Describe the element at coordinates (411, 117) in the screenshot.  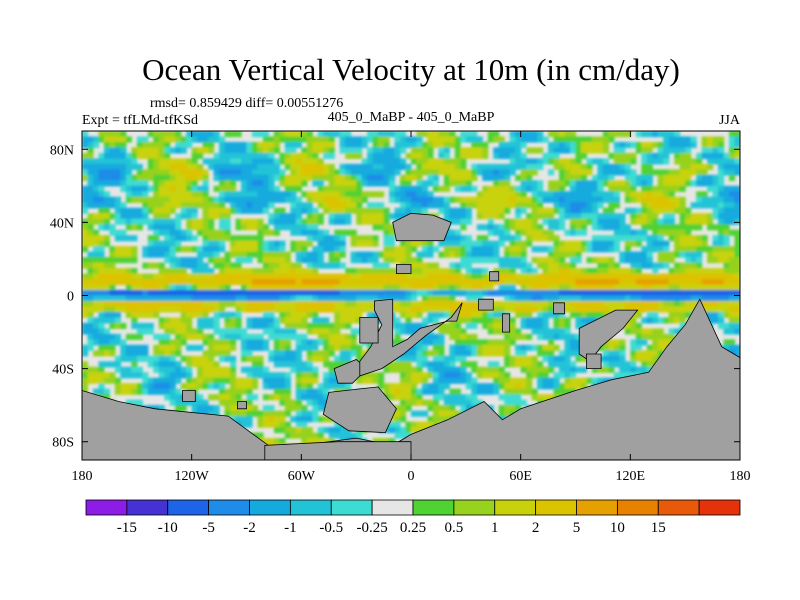
I see `run-label: 405_0_MaBP - 405_0_MaBP` at that location.